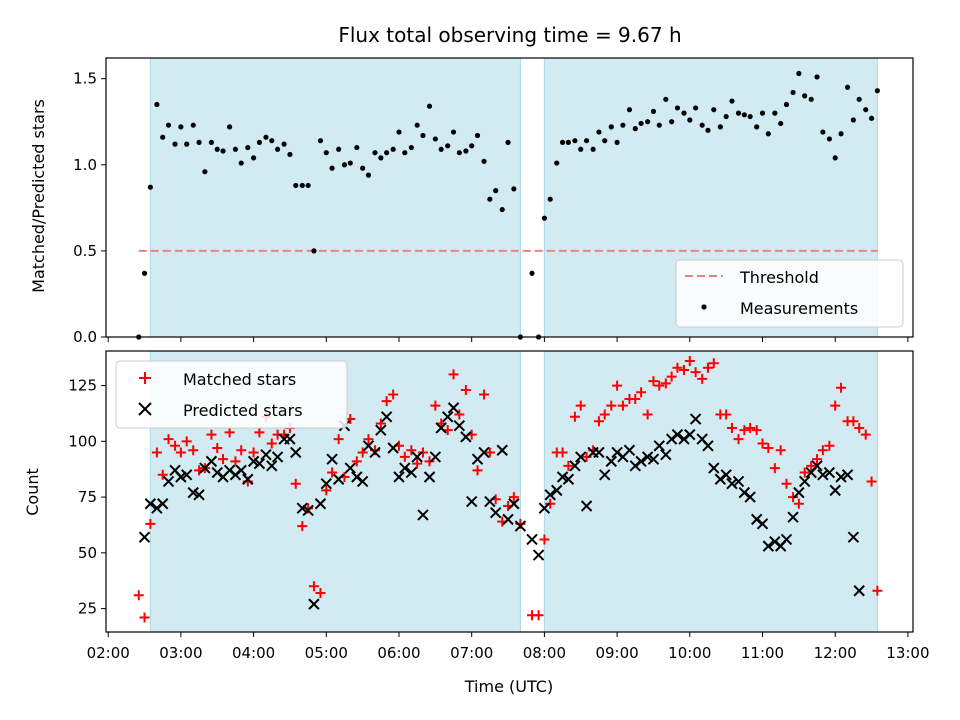  Describe the element at coordinates (779, 277) in the screenshot. I see `threshold-legend-label: Threshold` at that location.